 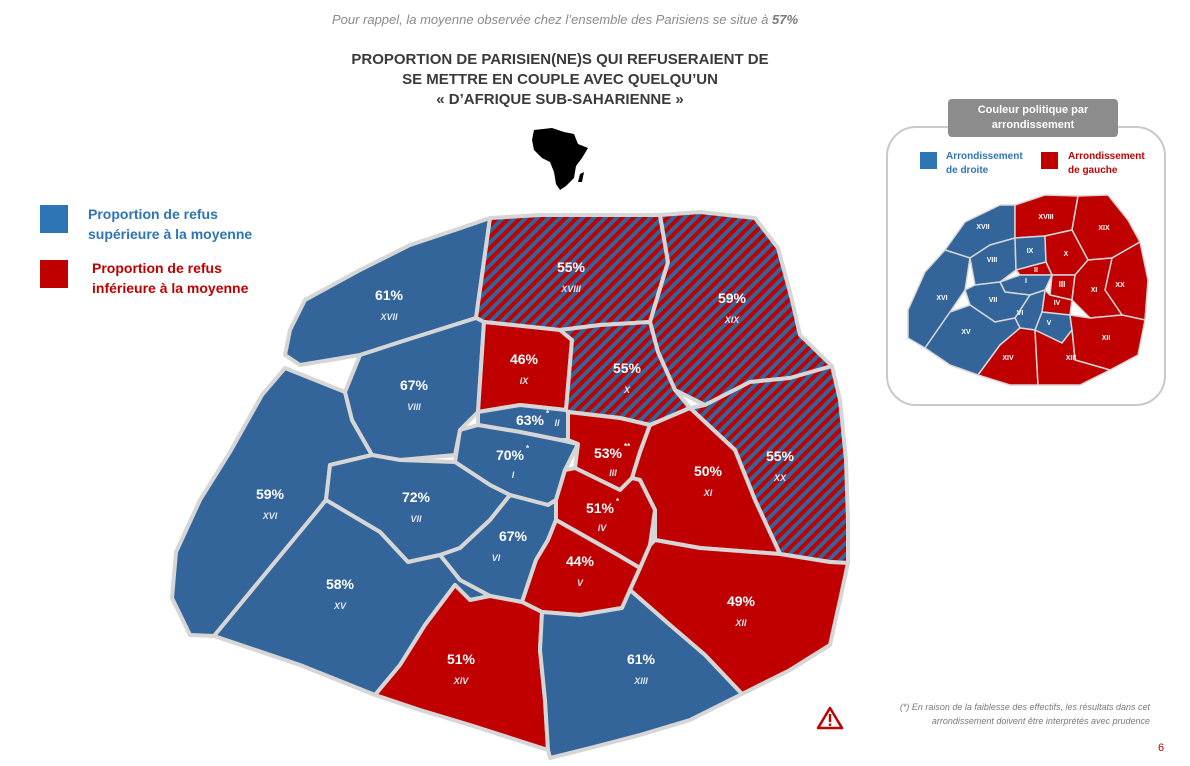 I want to click on inset-district-XV, so click(x=972, y=340).